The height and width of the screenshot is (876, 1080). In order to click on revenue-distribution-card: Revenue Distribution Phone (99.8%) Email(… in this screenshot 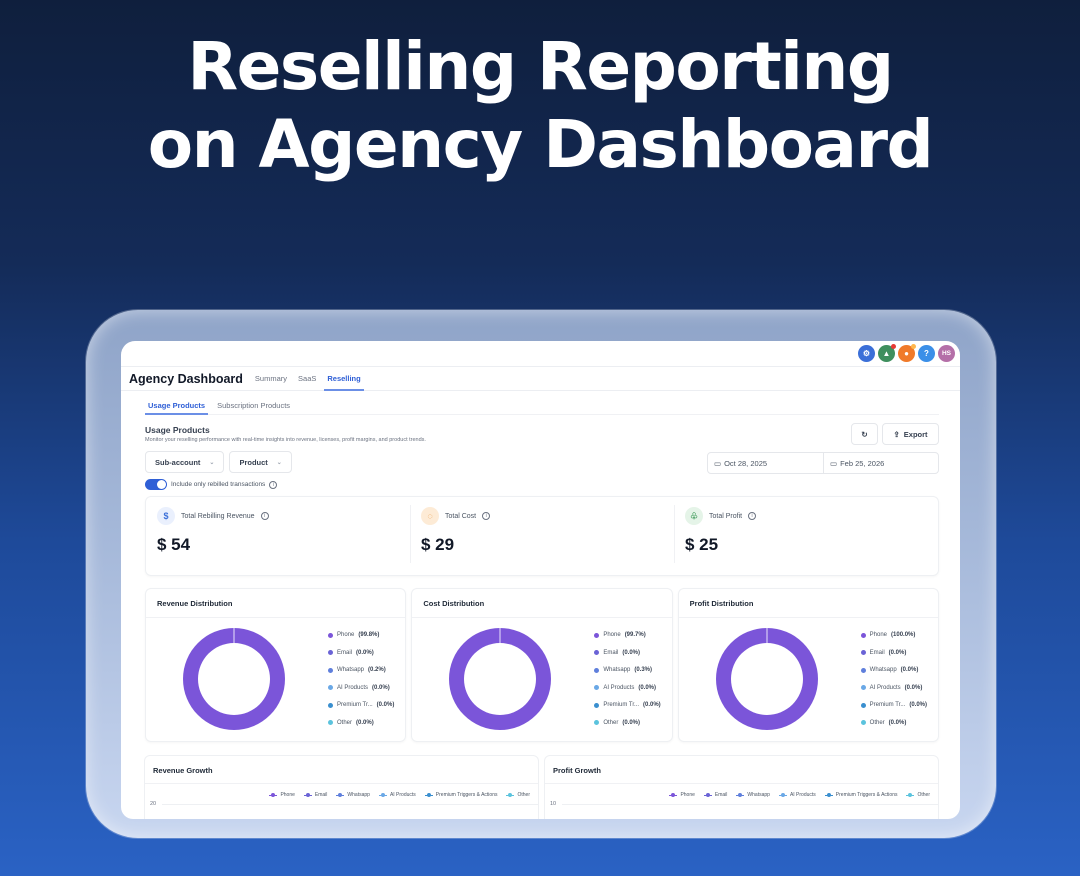, I will do `click(276, 665)`.